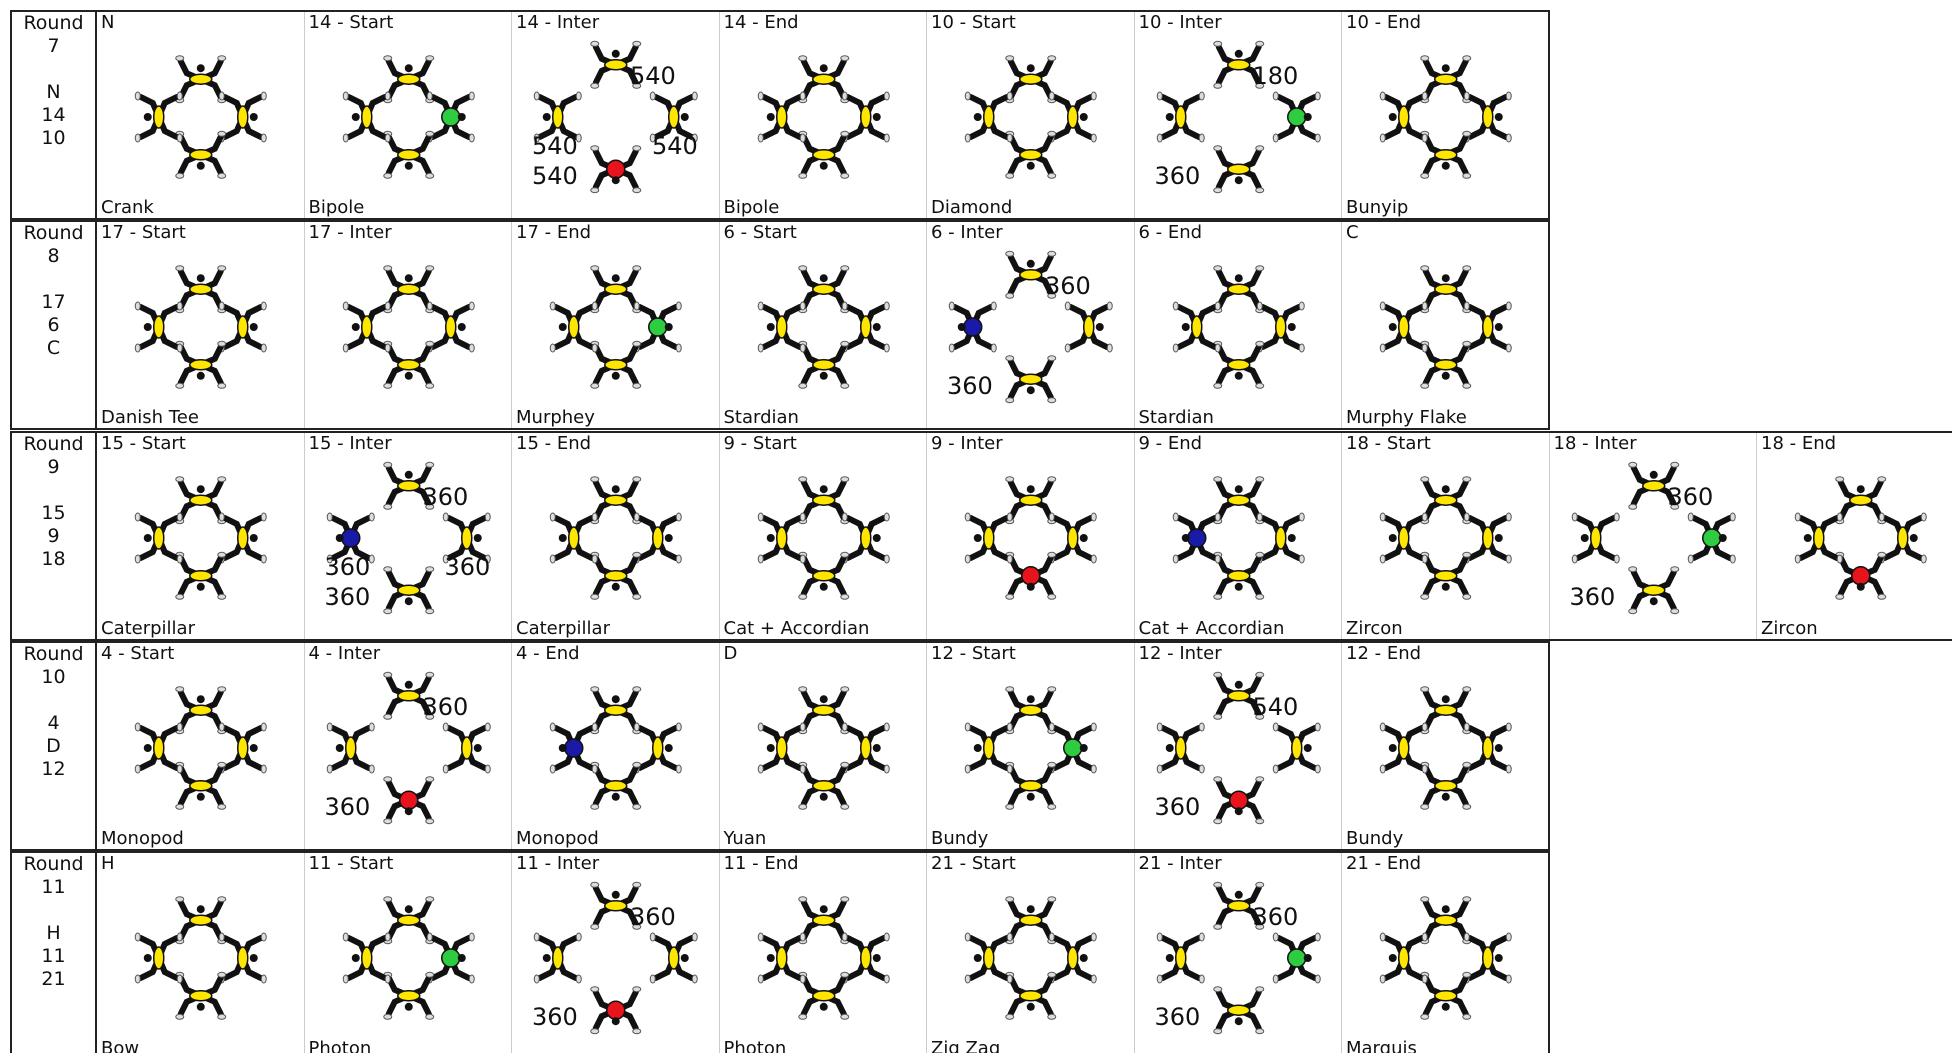 The width and height of the screenshot is (1952, 1053). Describe the element at coordinates (557, 838) in the screenshot. I see `formation-name: Monopod` at that location.